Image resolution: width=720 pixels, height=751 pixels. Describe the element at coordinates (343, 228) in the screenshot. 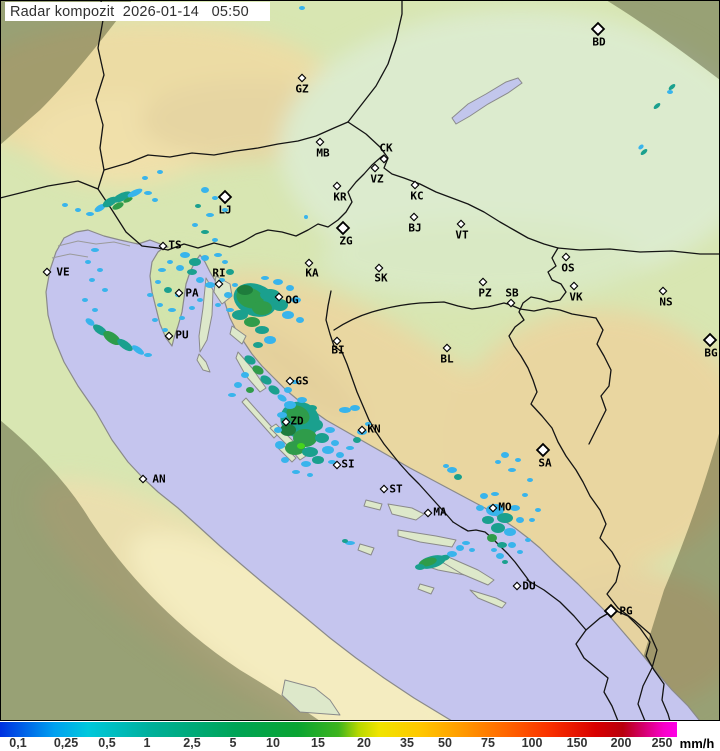

I see `city-marker-zg` at that location.